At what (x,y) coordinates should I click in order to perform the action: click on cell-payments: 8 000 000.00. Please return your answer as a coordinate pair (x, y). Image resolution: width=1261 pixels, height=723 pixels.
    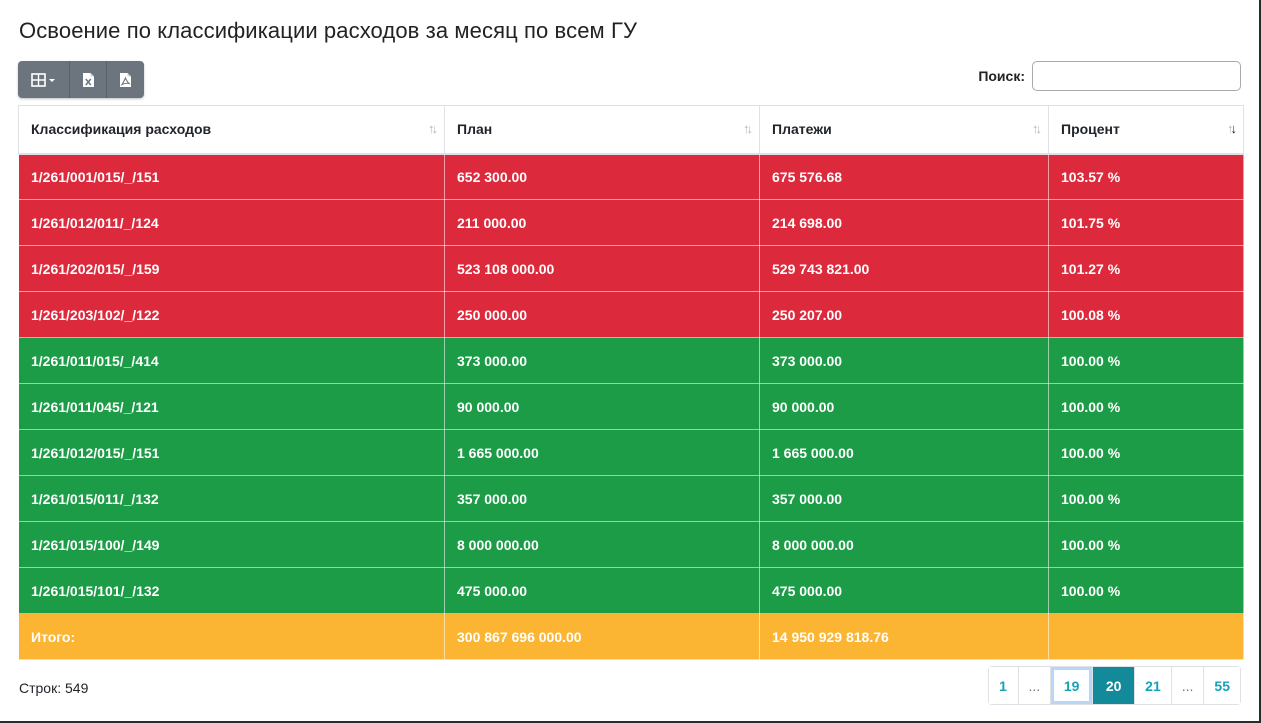
    Looking at the image, I should click on (904, 544).